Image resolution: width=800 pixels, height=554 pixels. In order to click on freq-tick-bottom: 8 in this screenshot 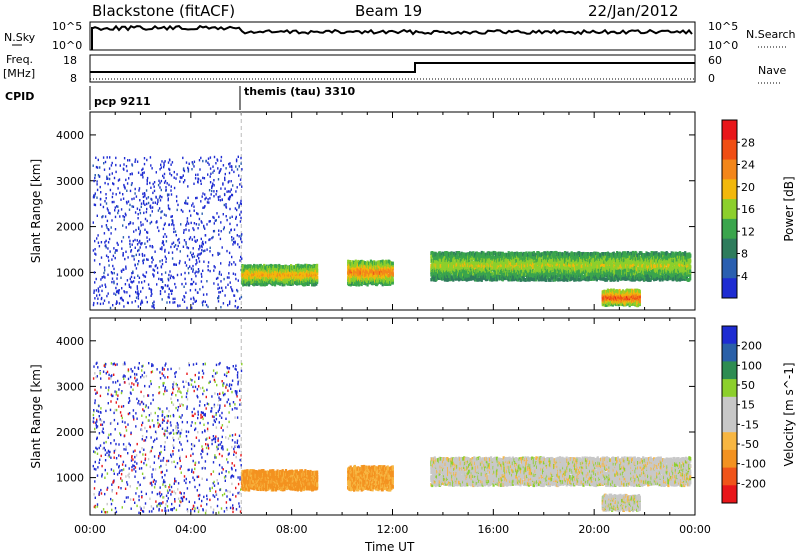, I will do `click(73, 78)`.